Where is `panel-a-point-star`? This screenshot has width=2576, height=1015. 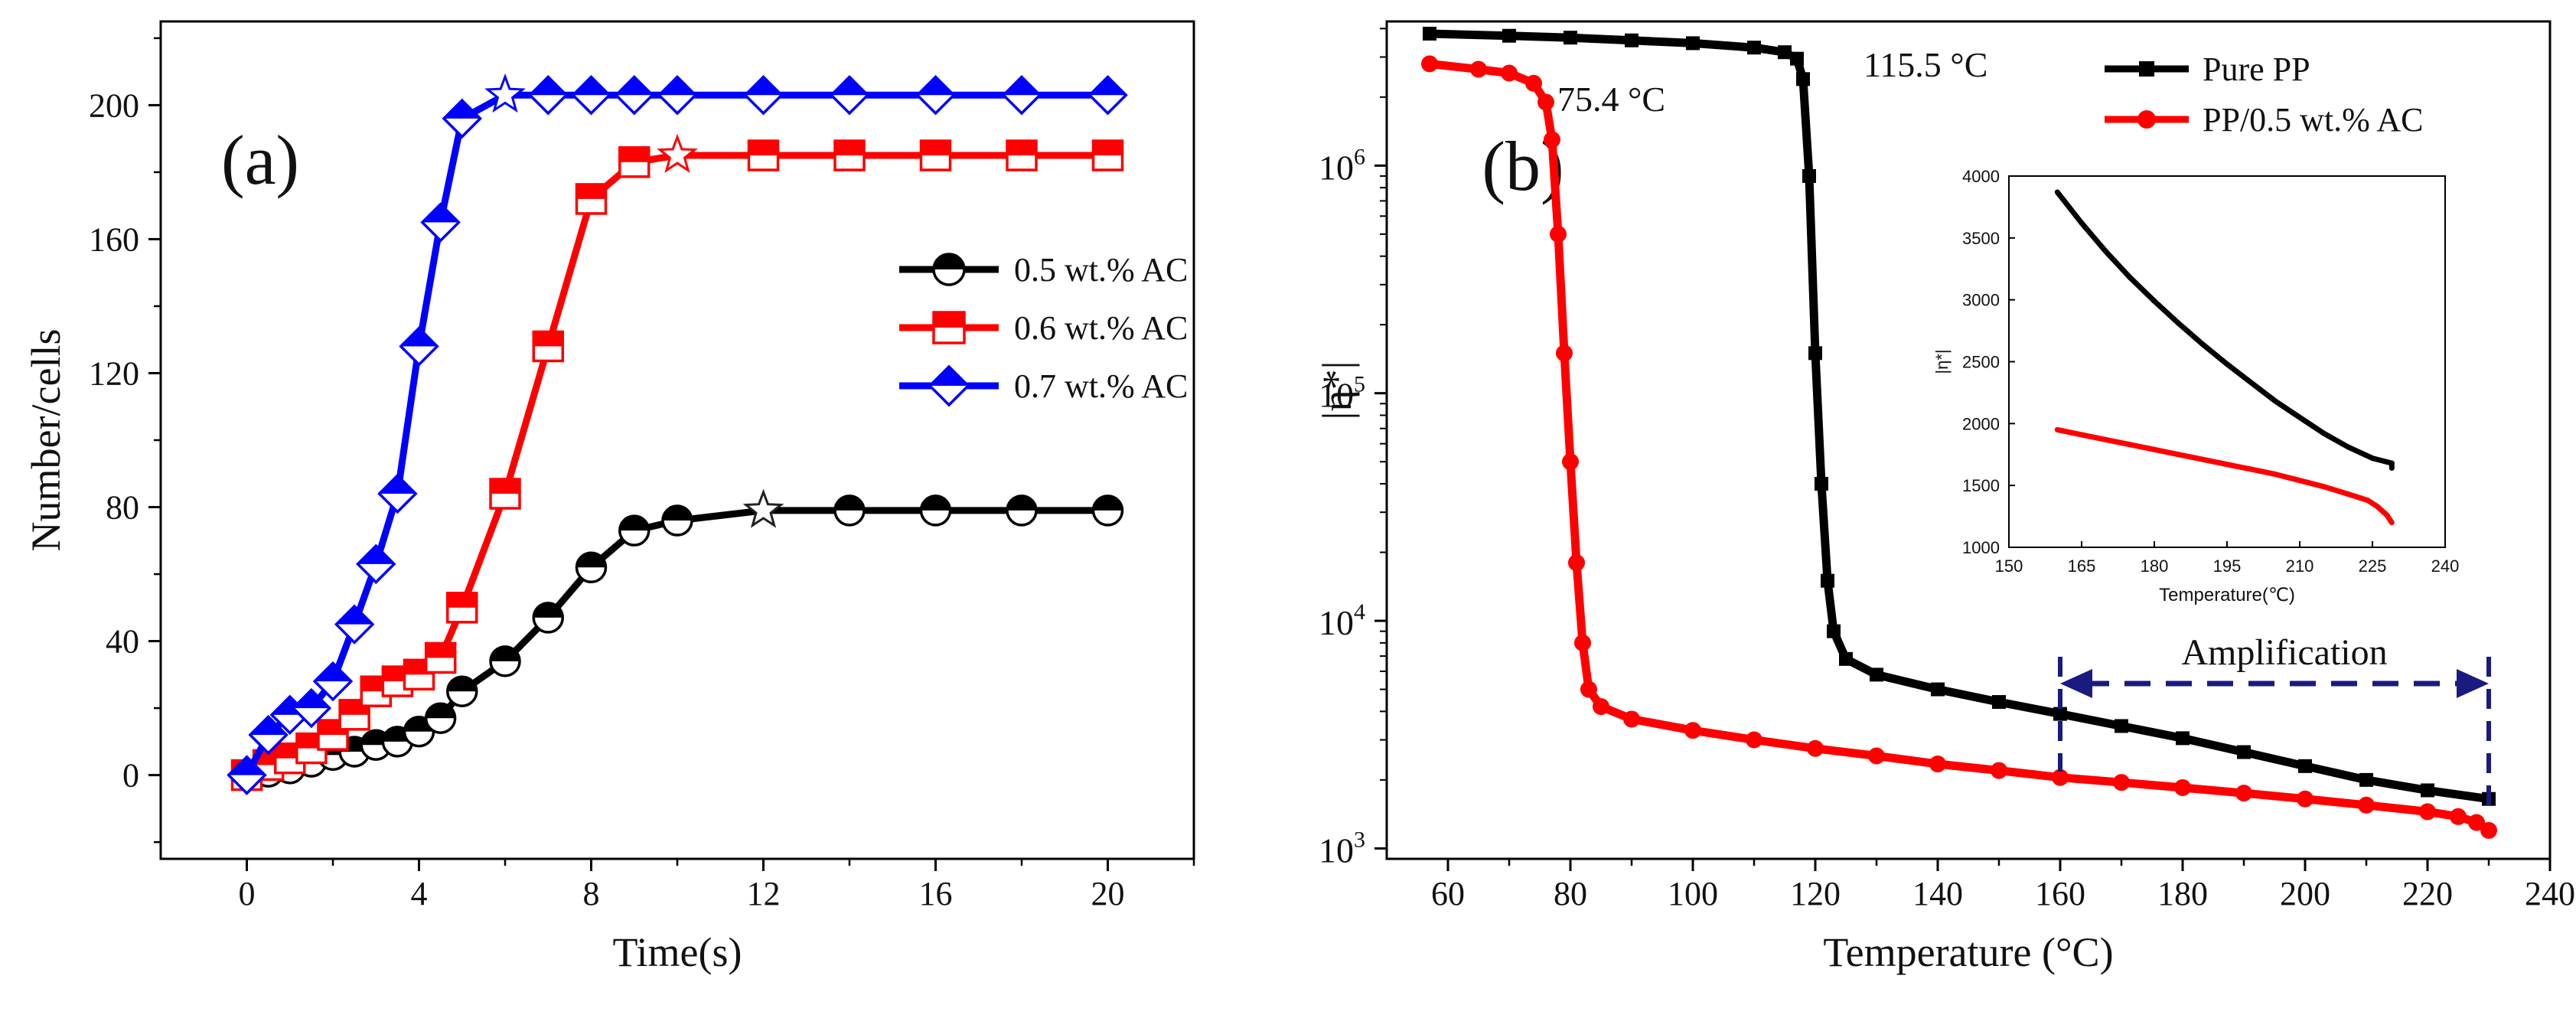
panel-a-point-star is located at coordinates (763, 508).